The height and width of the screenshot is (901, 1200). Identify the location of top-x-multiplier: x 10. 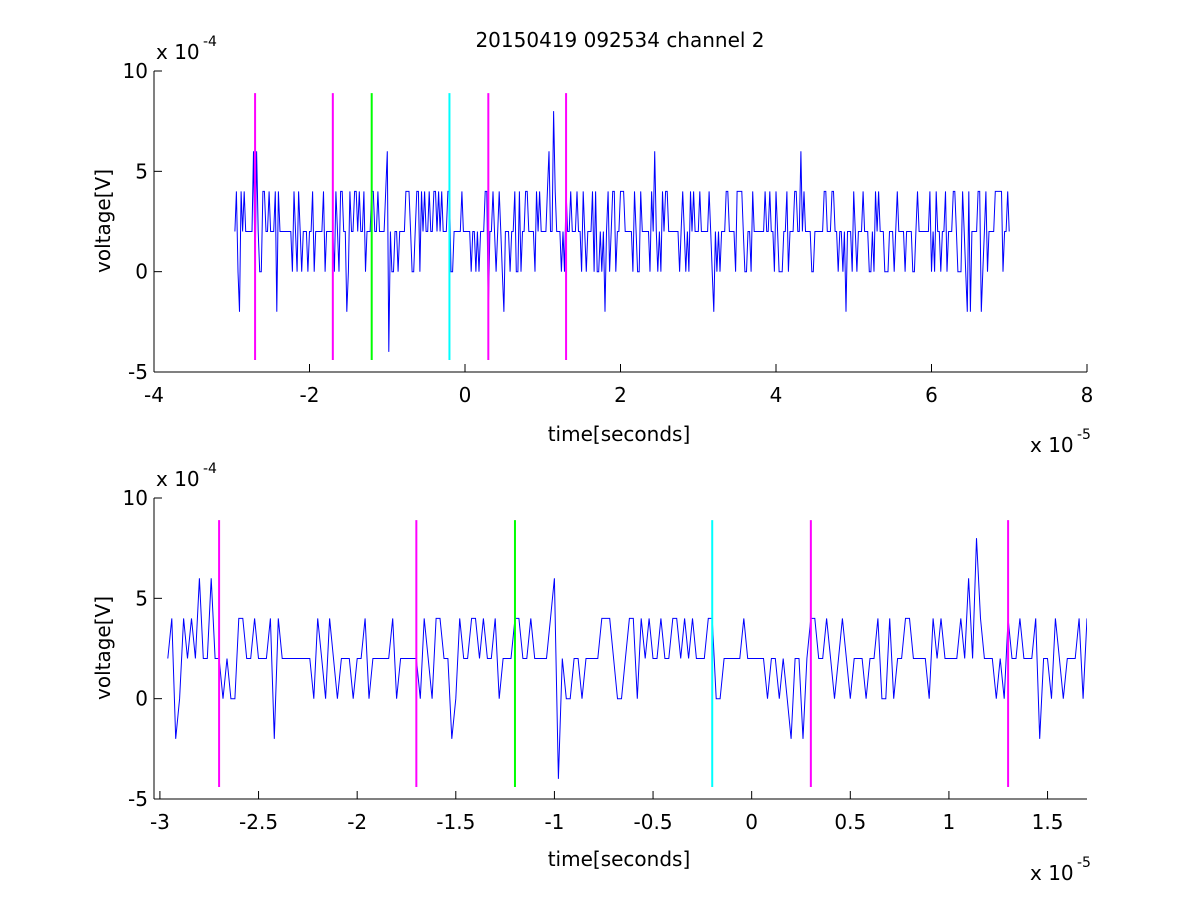
(1052, 445).